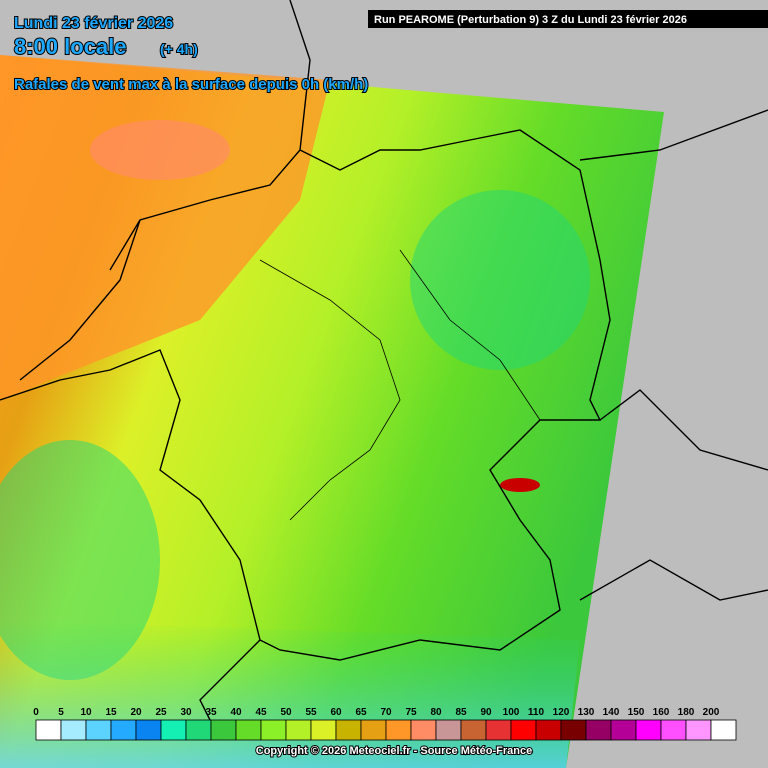 The width and height of the screenshot is (768, 768). I want to click on scale-label: 60, so click(336, 712).